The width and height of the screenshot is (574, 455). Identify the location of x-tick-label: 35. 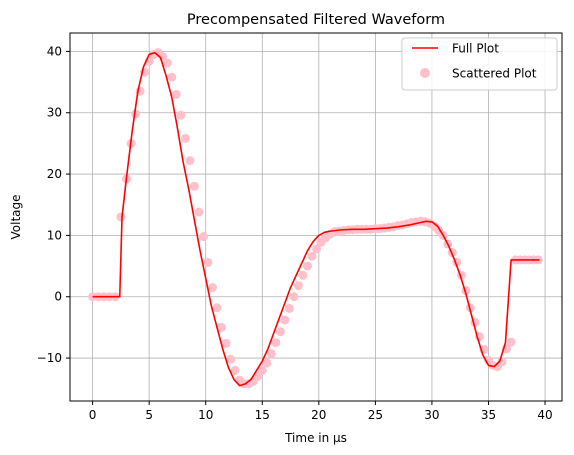
(488, 415).